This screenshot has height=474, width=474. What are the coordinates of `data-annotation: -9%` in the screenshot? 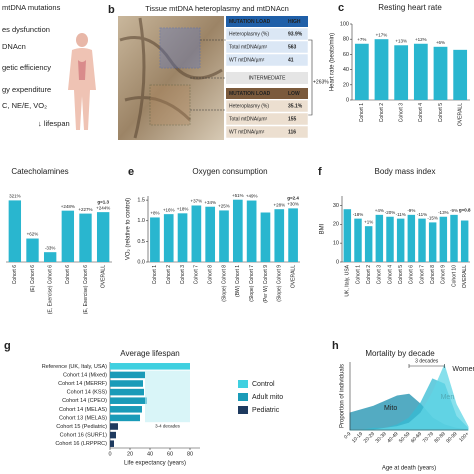 It's located at (411, 210).